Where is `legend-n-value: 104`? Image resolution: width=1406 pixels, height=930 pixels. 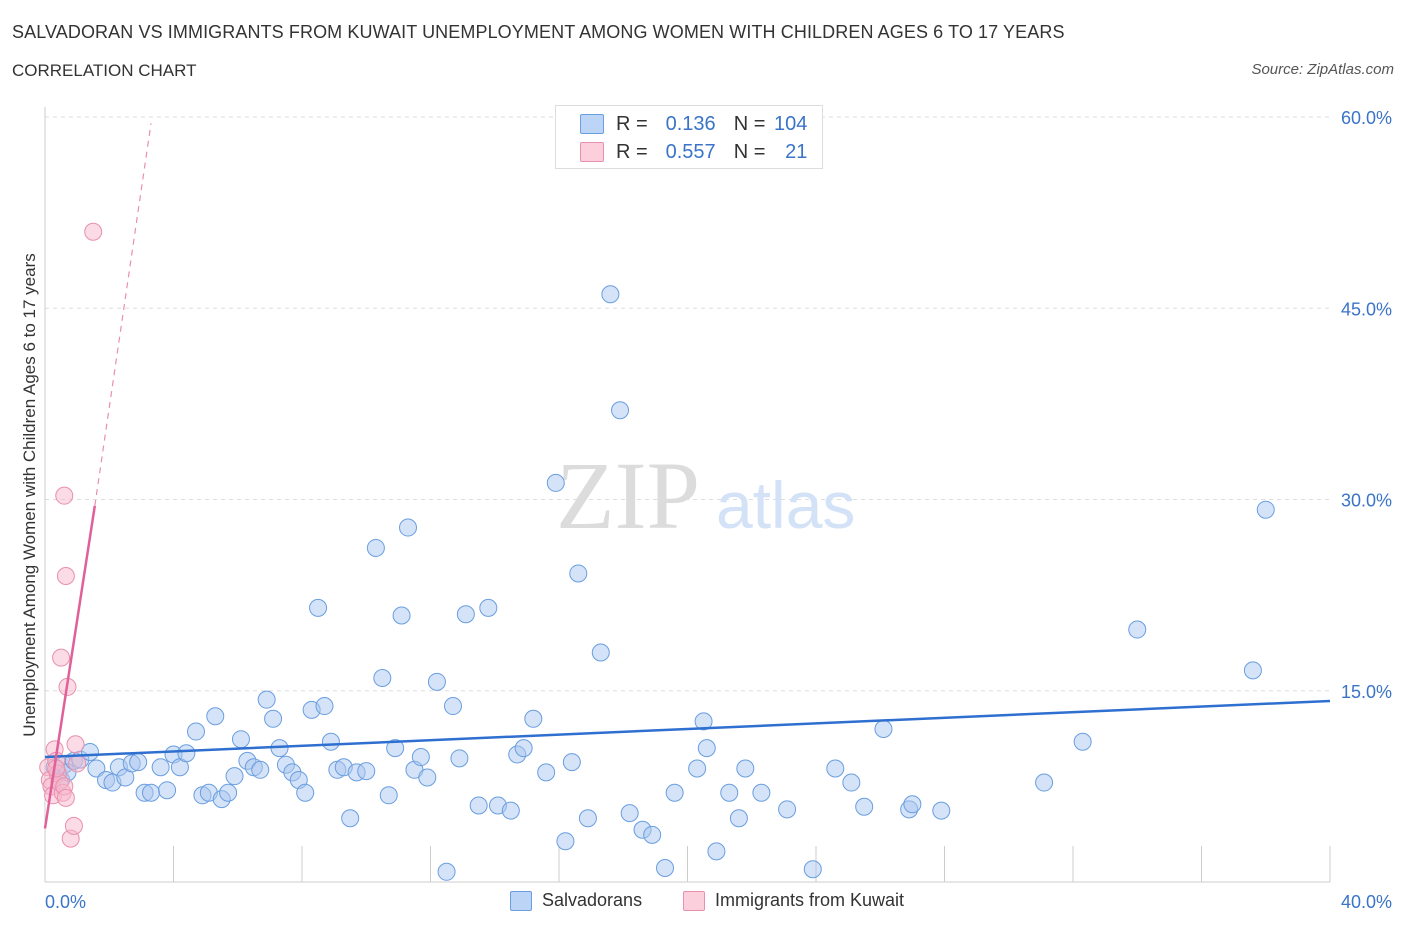
legend-n-value: 104 is located at coordinates (791, 123).